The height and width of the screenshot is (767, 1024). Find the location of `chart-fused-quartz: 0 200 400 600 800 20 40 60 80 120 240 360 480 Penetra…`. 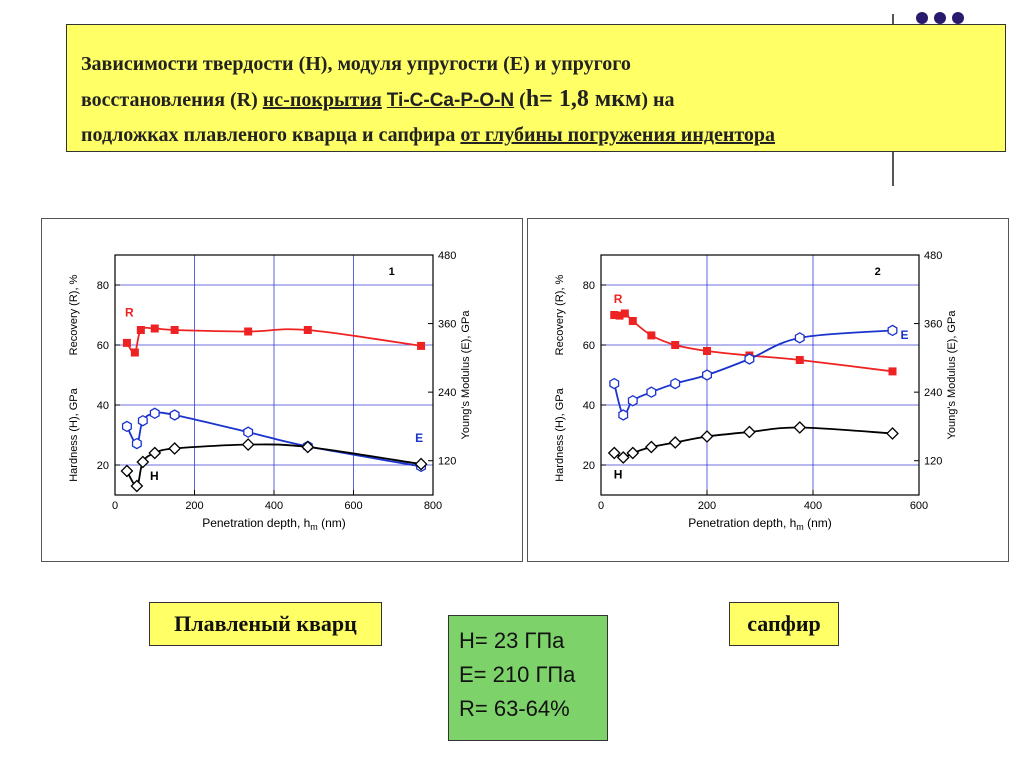

chart-fused-quartz: 0 200 400 600 800 20 40 60 80 120 240 360 480 Penetra… is located at coordinates (270, 391).